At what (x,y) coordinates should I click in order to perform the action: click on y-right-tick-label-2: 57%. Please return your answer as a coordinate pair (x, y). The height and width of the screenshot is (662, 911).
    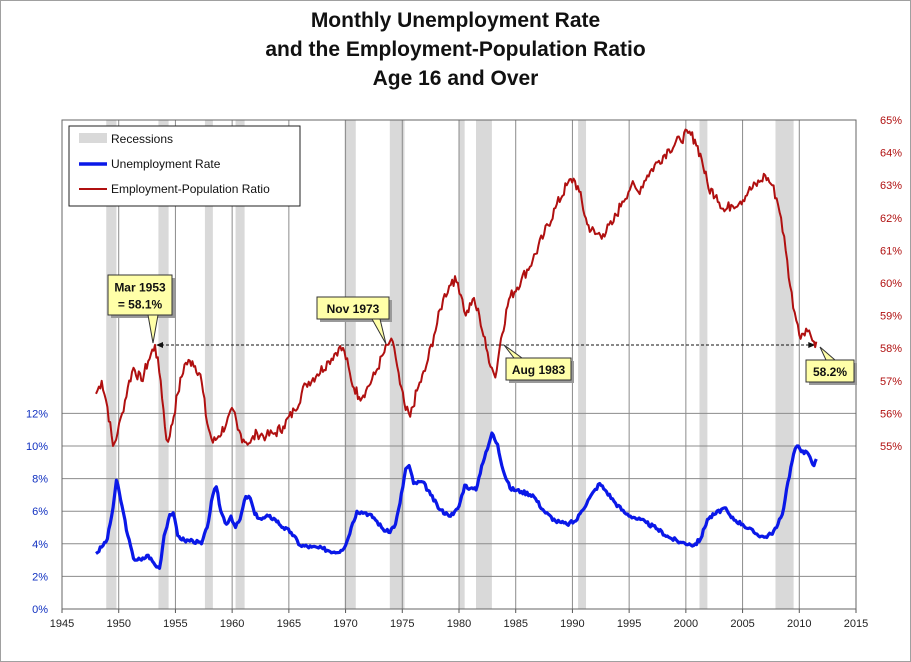
    Looking at the image, I should click on (891, 382).